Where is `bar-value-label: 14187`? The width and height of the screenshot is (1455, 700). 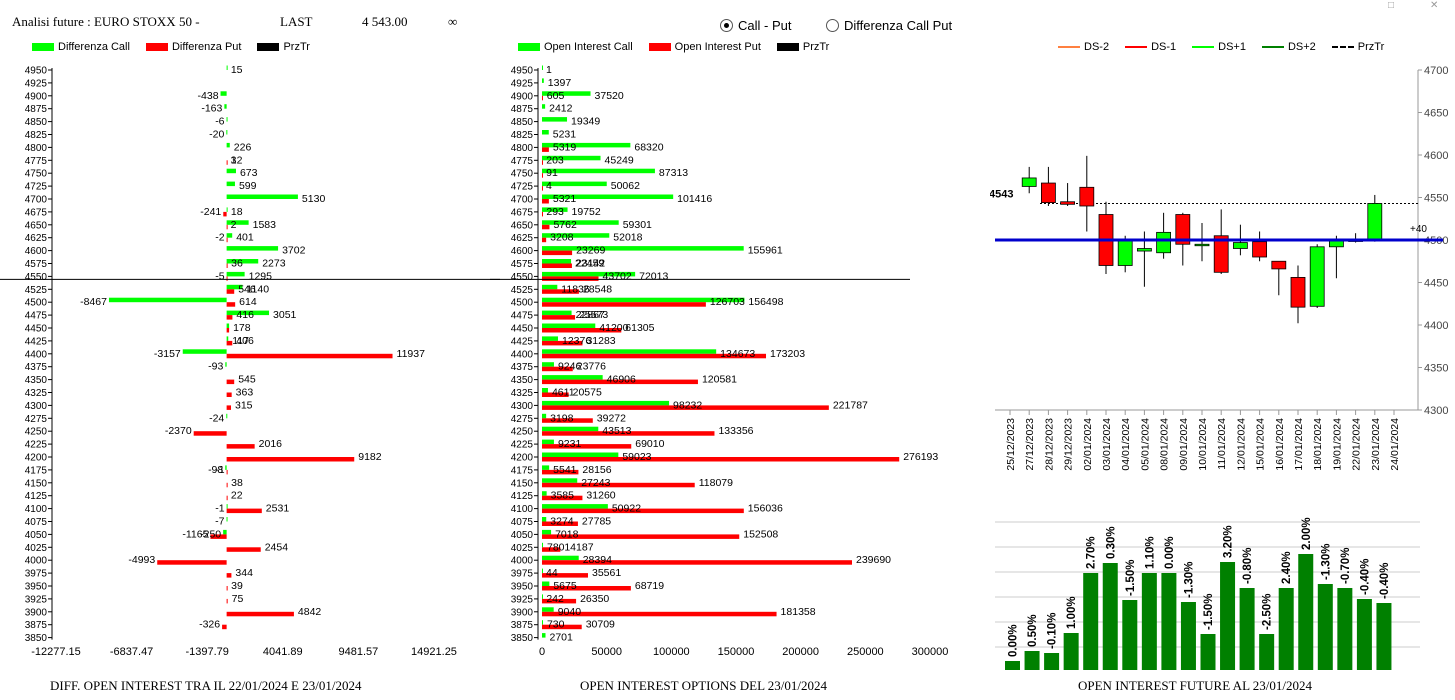 bar-value-label: 14187 is located at coordinates (578, 547).